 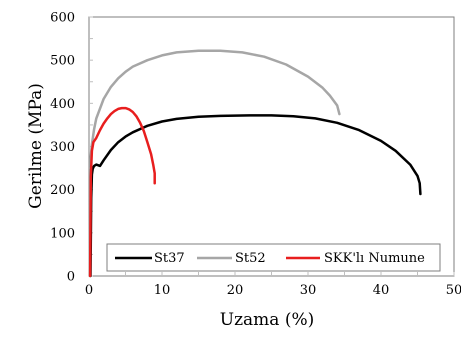 I want to click on x-tick-label: 10, so click(x=162, y=290).